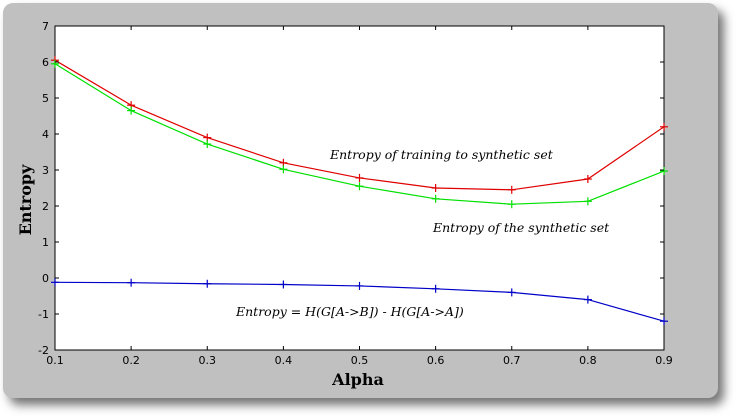 This screenshot has height=416, width=737. What do you see at coordinates (360, 360) in the screenshot?
I see `x-tick-label: 0.5` at bounding box center [360, 360].